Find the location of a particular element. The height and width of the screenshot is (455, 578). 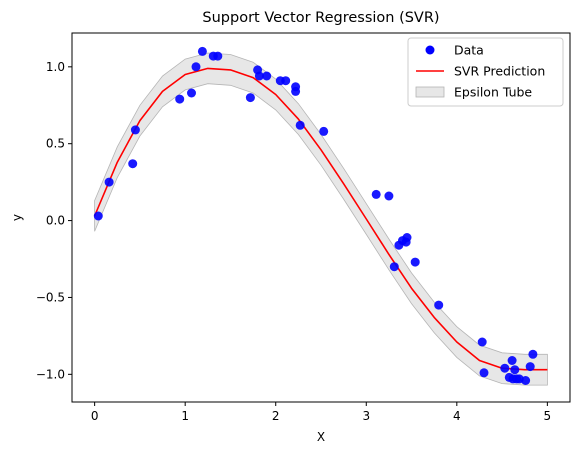

x-tick-label: 0 is located at coordinates (95, 416).